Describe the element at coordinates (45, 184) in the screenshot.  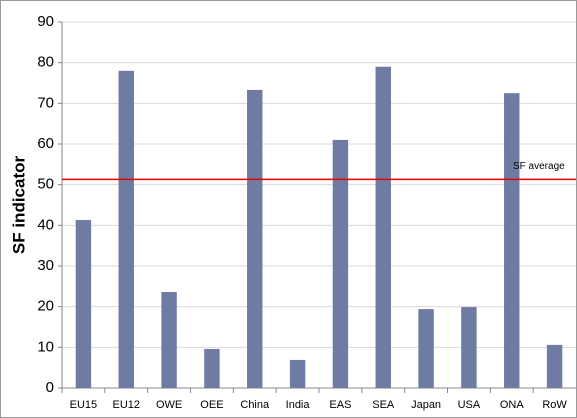
I see `y-tick-label: 50` at that location.